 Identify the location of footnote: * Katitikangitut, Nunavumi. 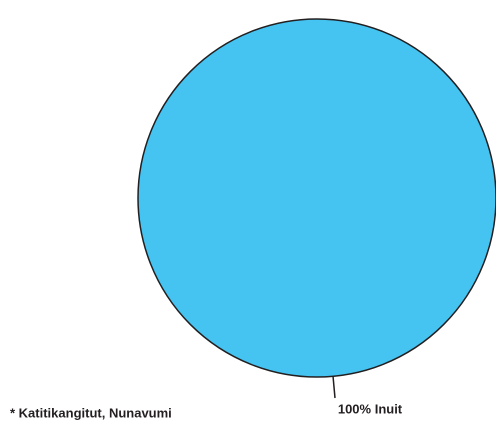
(91, 412).